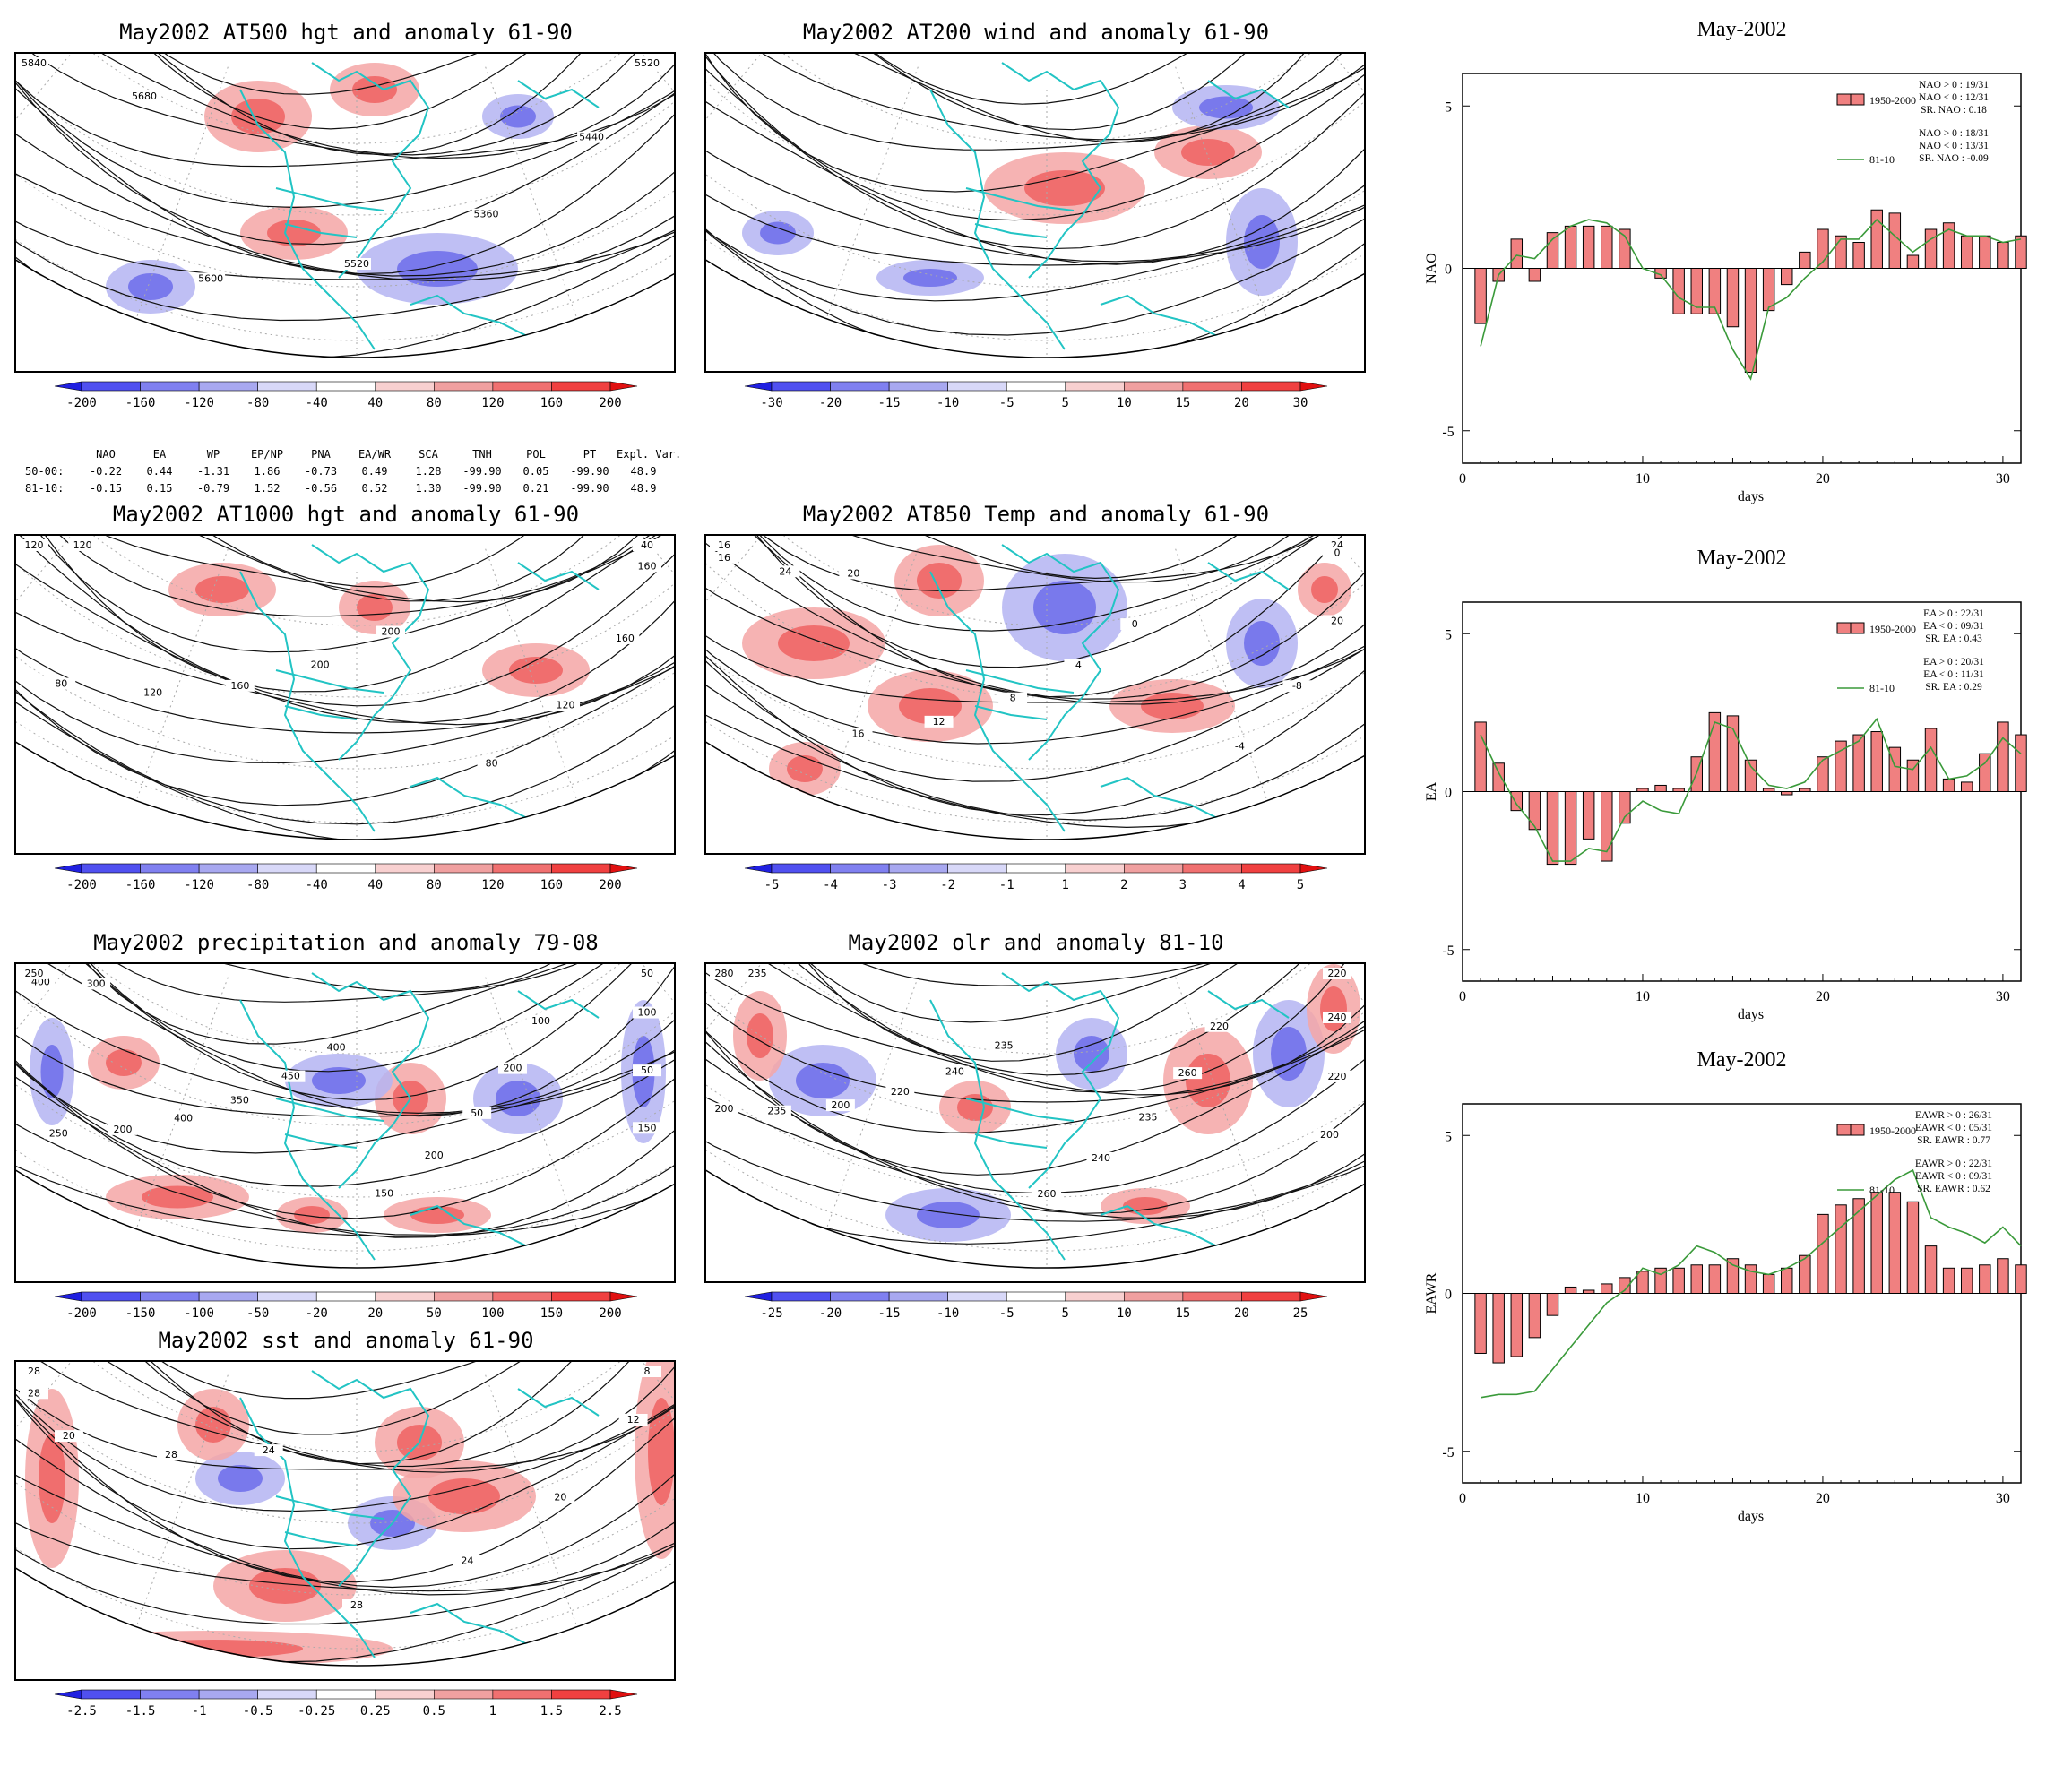  I want to click on x-tick-label: 10, so click(1643, 479).